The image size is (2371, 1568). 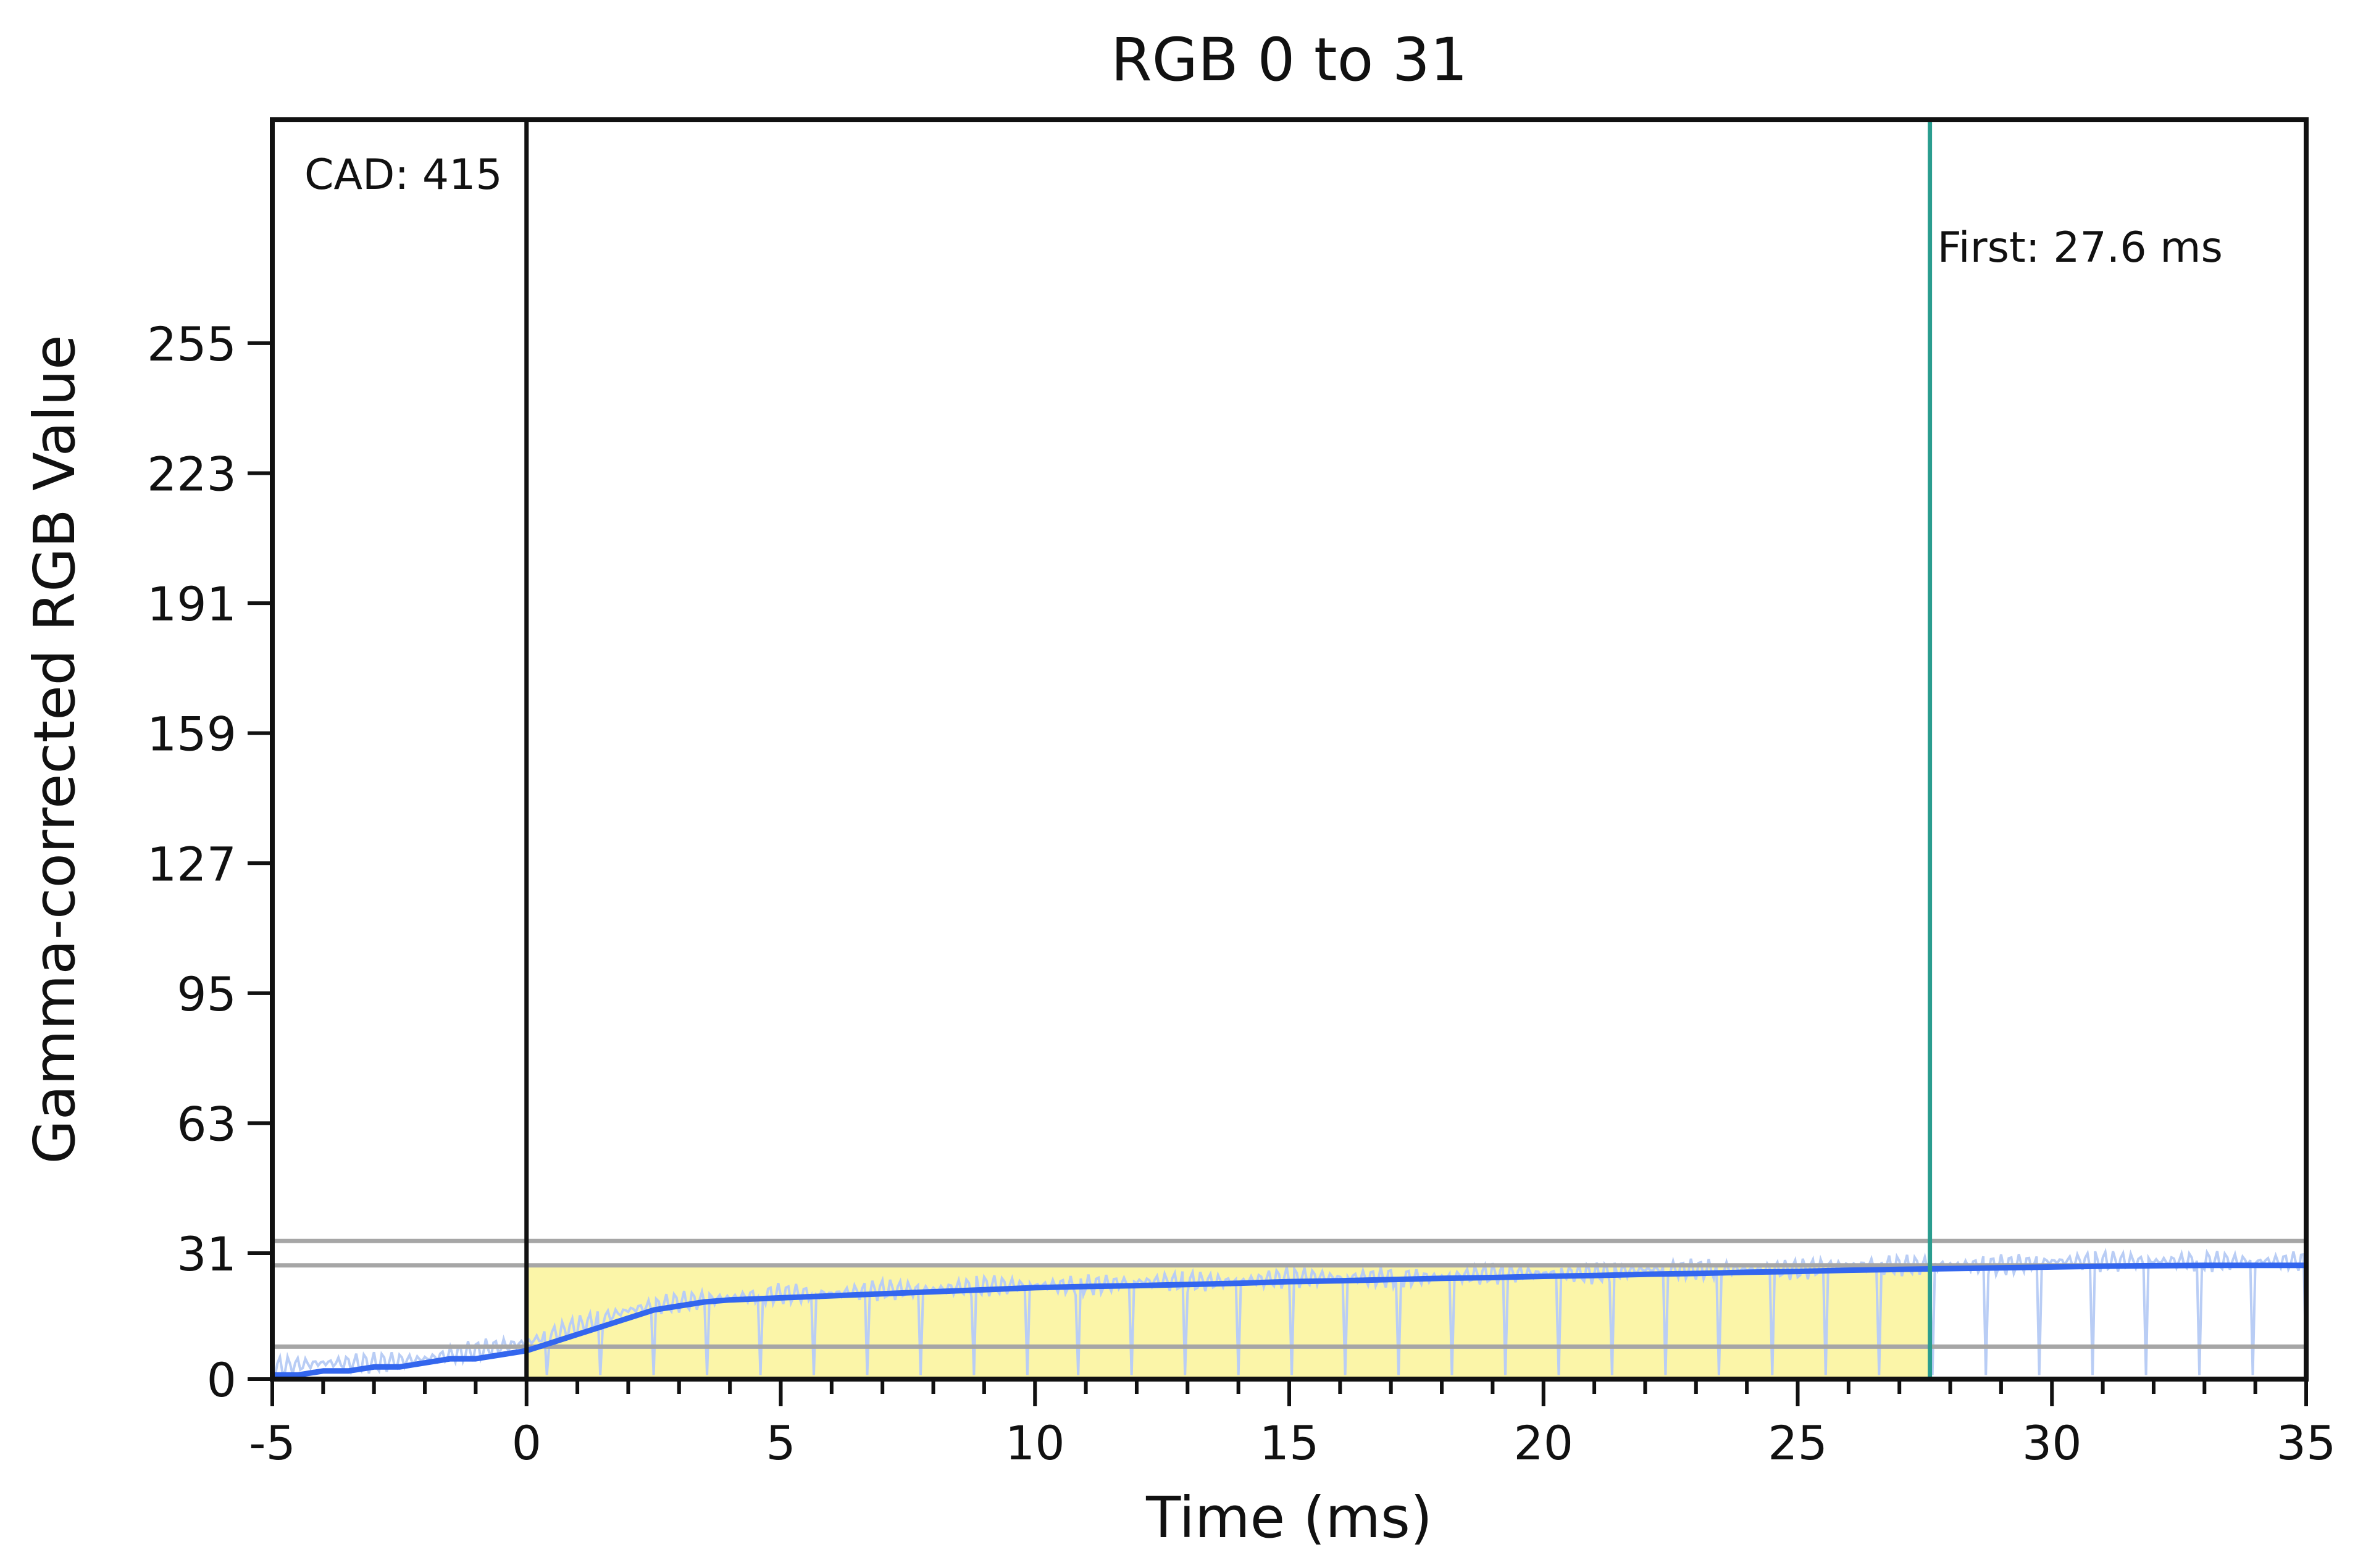 I want to click on y-tick-label: 127, so click(x=191, y=864).